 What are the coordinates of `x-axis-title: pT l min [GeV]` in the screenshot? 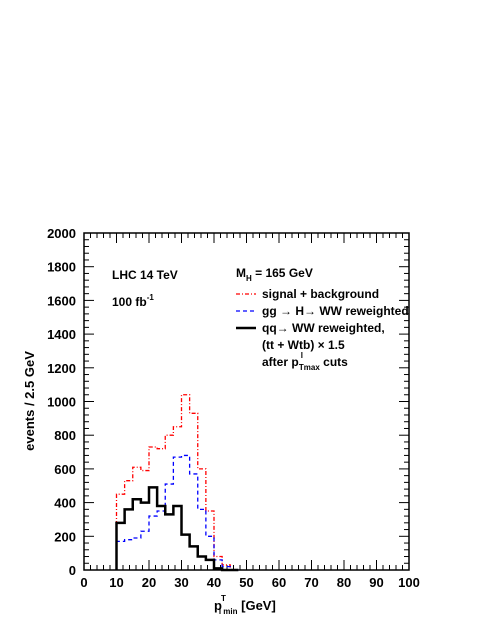 It's located at (245, 605).